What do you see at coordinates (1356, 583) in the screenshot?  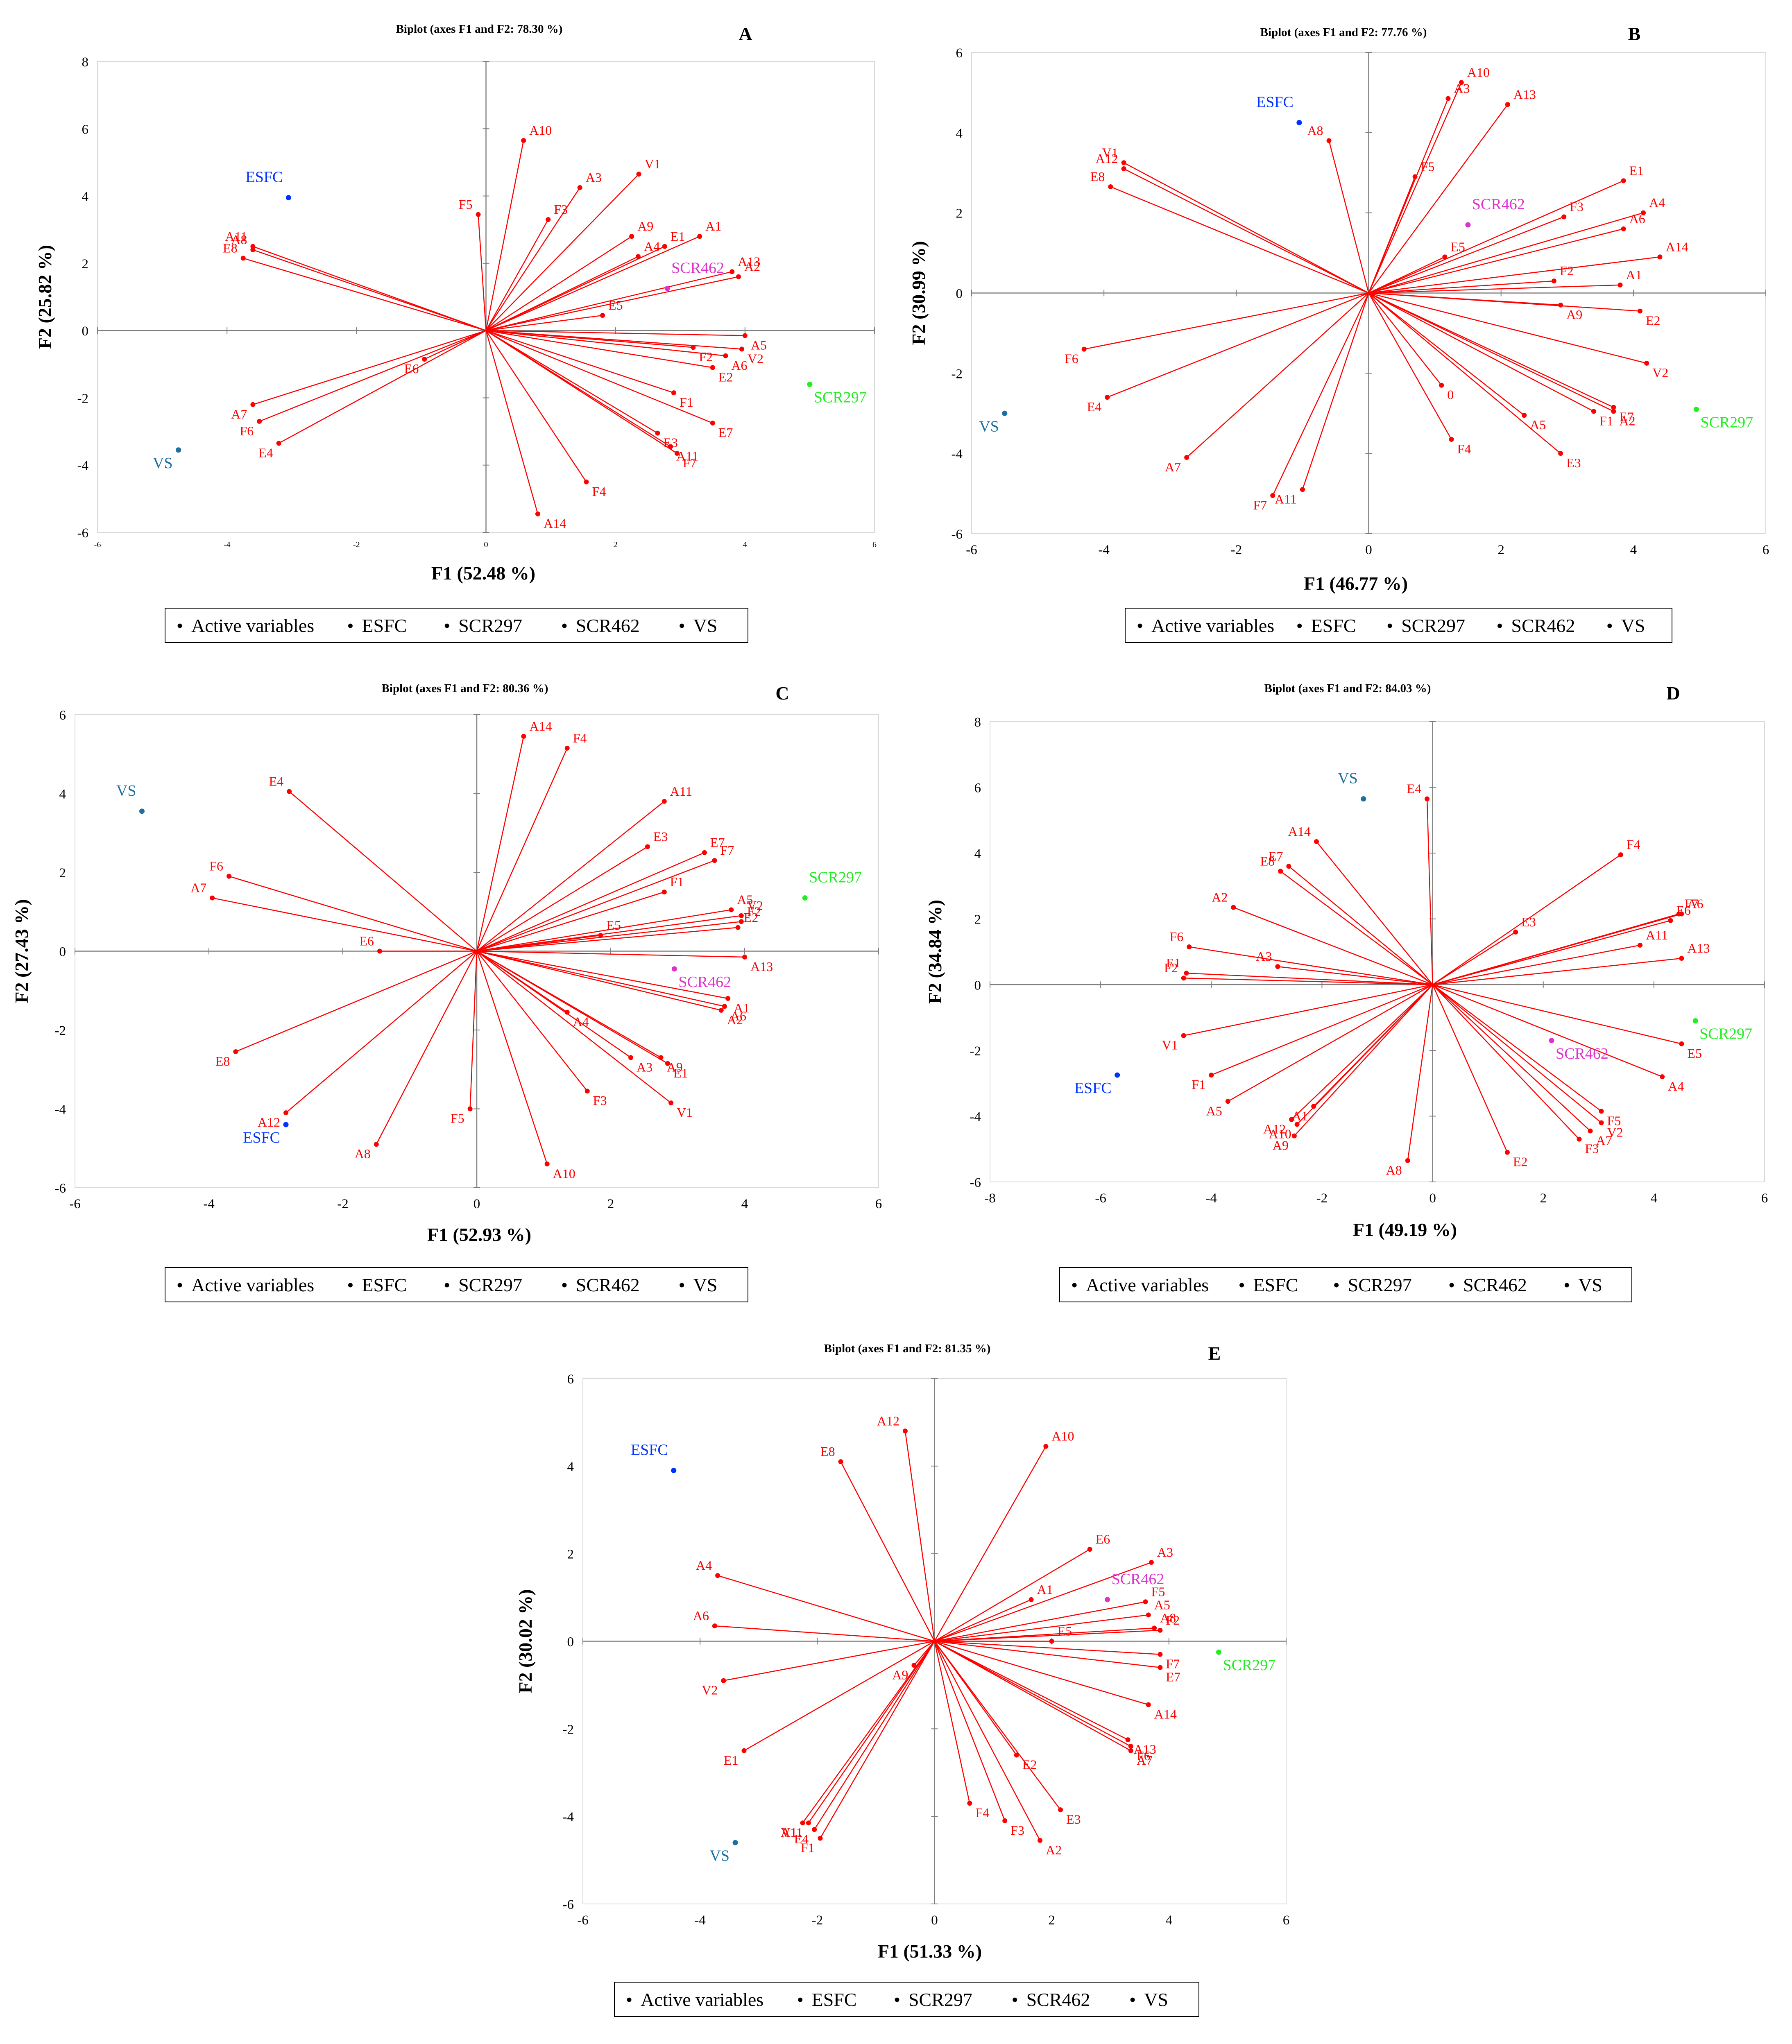 I see `x-axis-label: F1 (46.77 %)` at bounding box center [1356, 583].